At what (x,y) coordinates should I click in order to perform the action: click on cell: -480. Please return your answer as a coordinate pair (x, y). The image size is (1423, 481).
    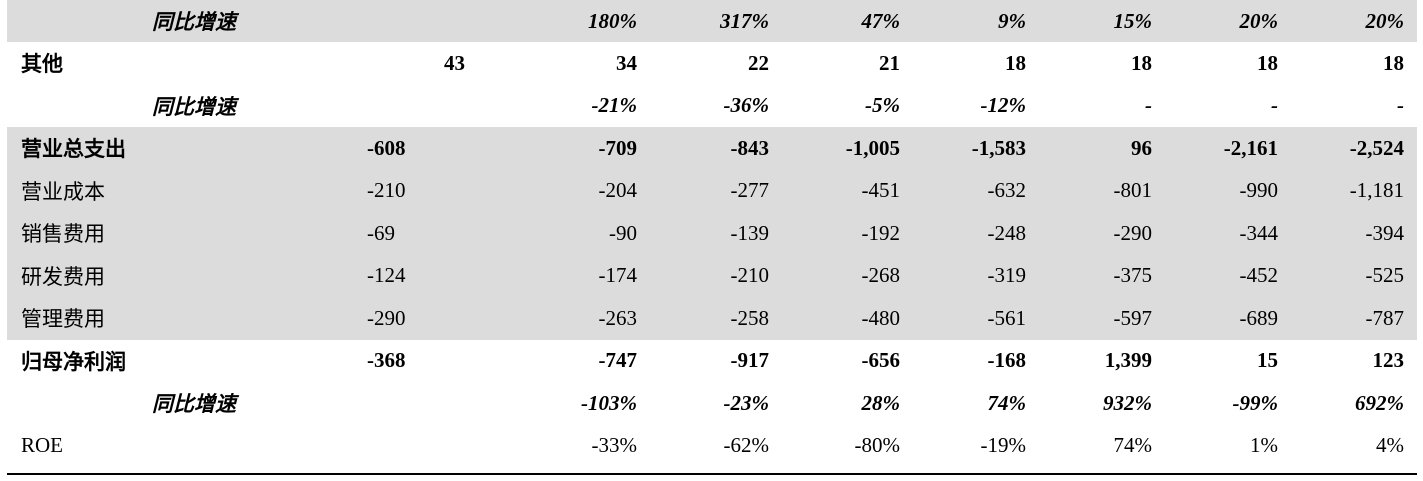
    Looking at the image, I should click on (881, 317).